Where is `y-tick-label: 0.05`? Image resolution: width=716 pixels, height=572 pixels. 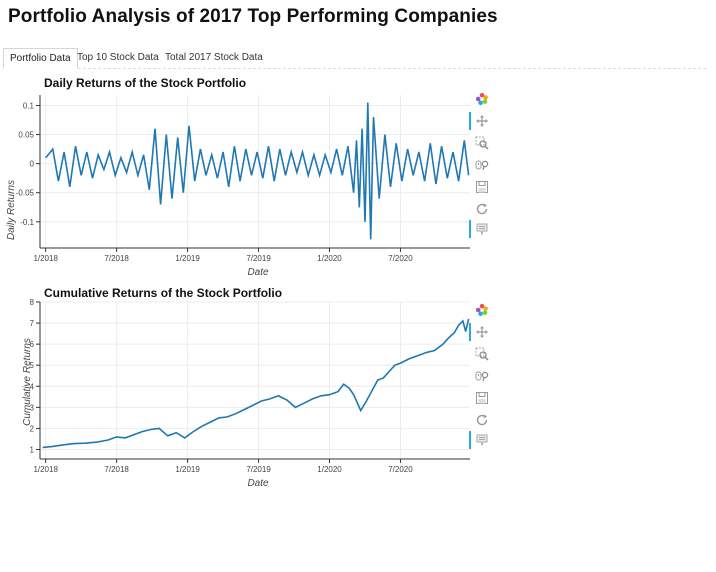
y-tick-label: 0.05 is located at coordinates (26, 135).